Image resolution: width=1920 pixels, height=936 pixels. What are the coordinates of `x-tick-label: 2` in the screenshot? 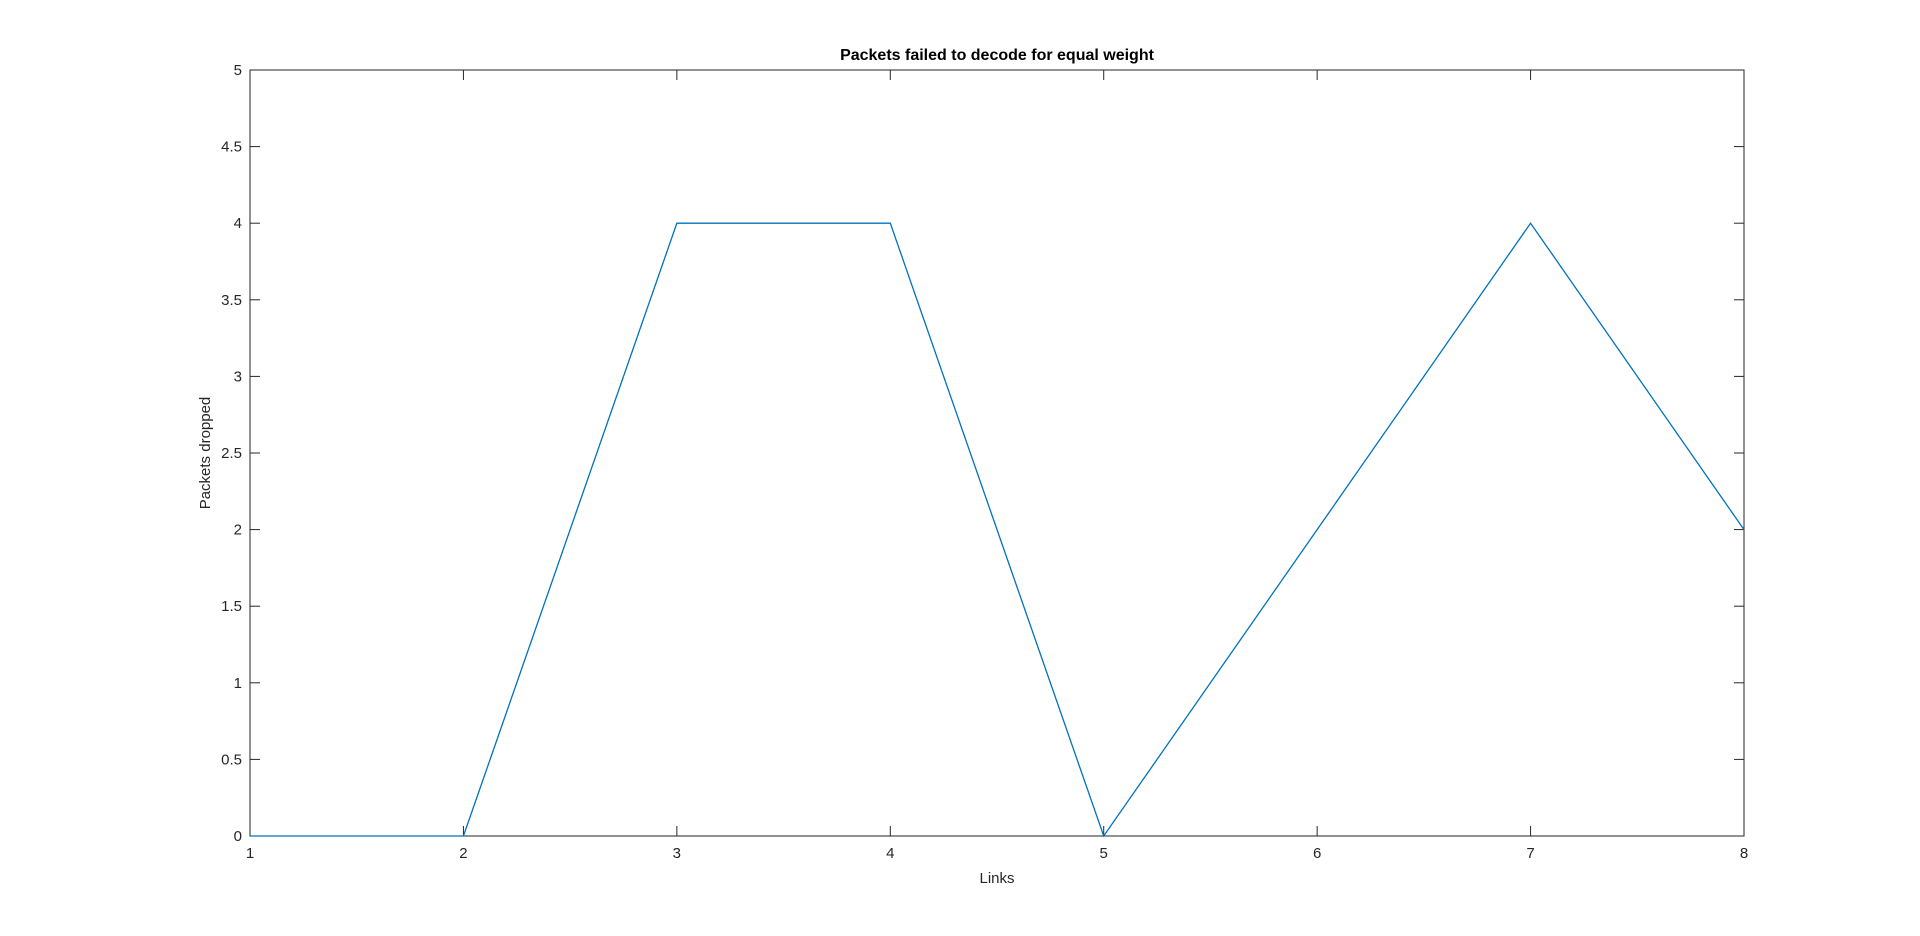 It's located at (463, 853).